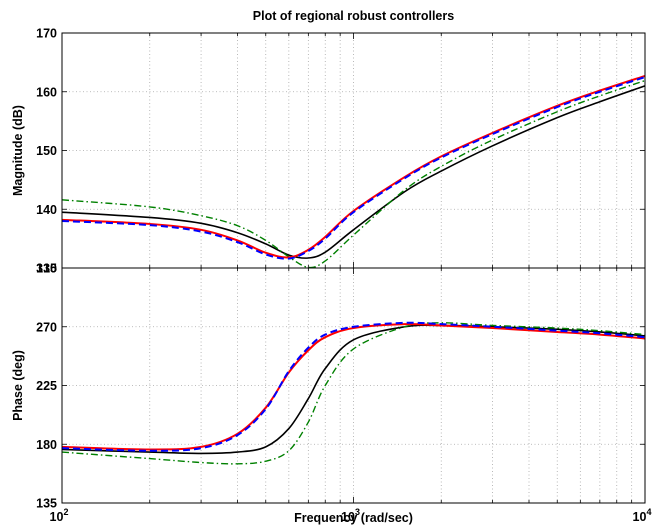 Image resolution: width=668 pixels, height=532 pixels. I want to click on x-axis-label: Frequency (rad/sec), so click(353, 518).